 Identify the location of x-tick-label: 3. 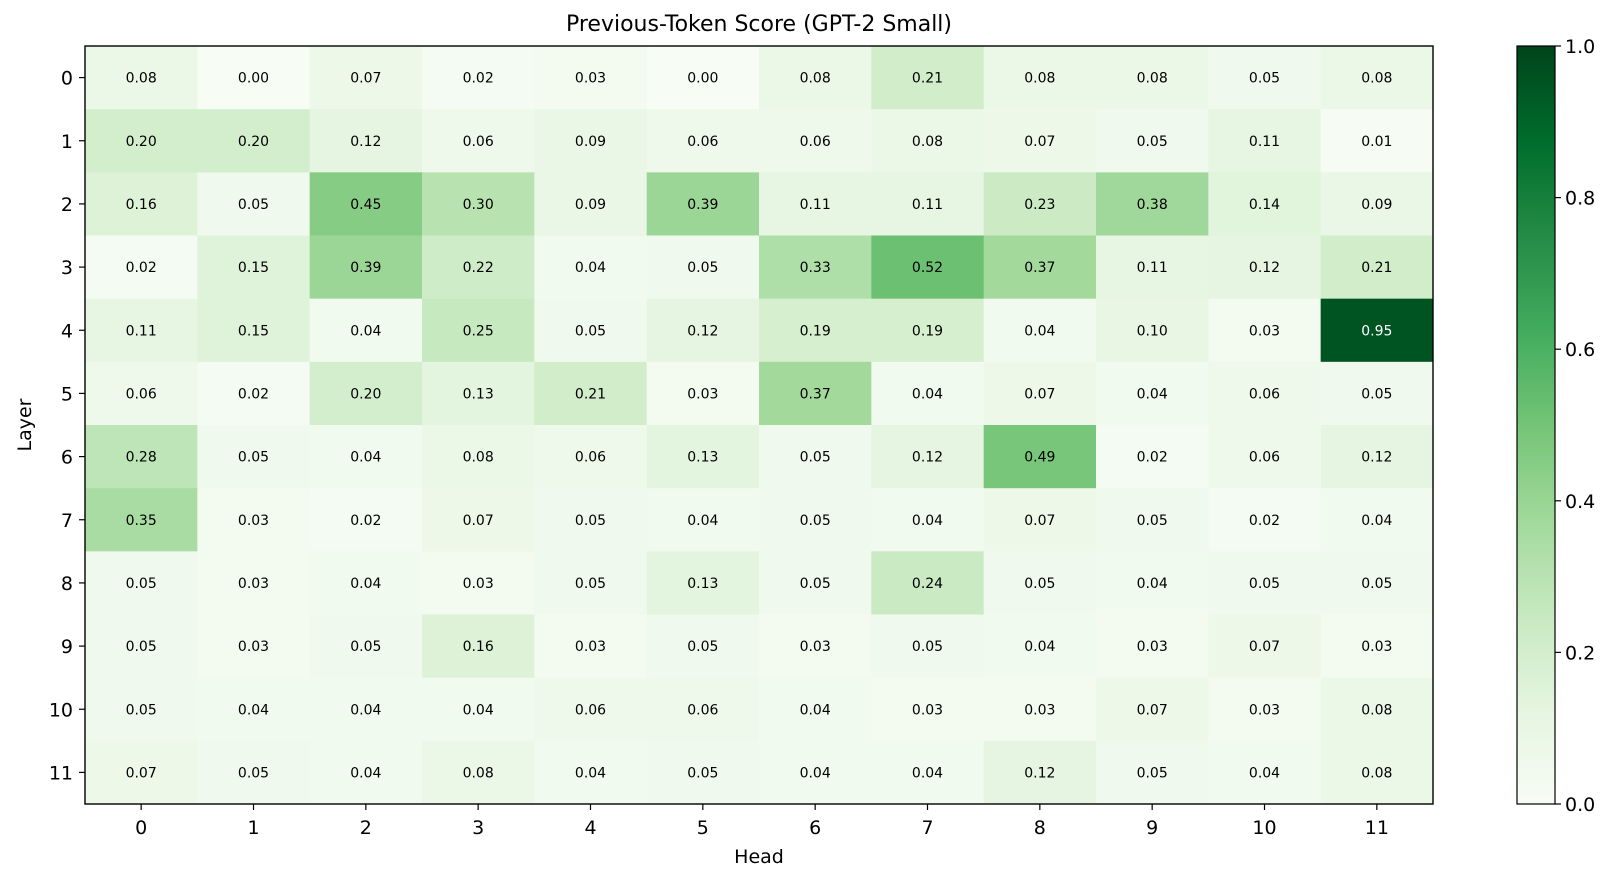
(478, 828).